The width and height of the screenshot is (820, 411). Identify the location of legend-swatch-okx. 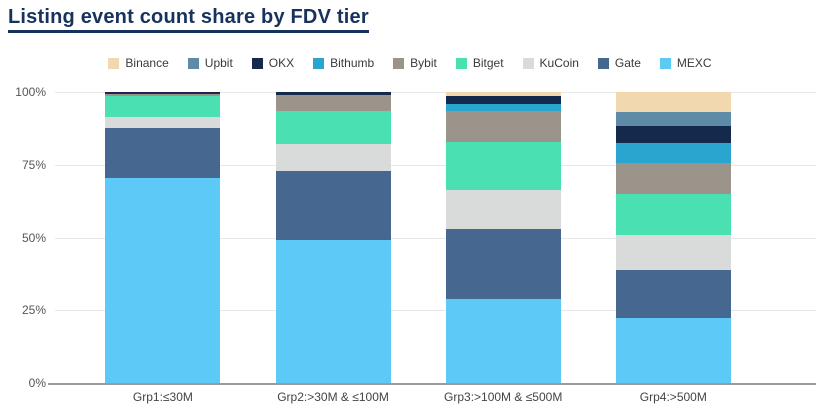
(257, 63).